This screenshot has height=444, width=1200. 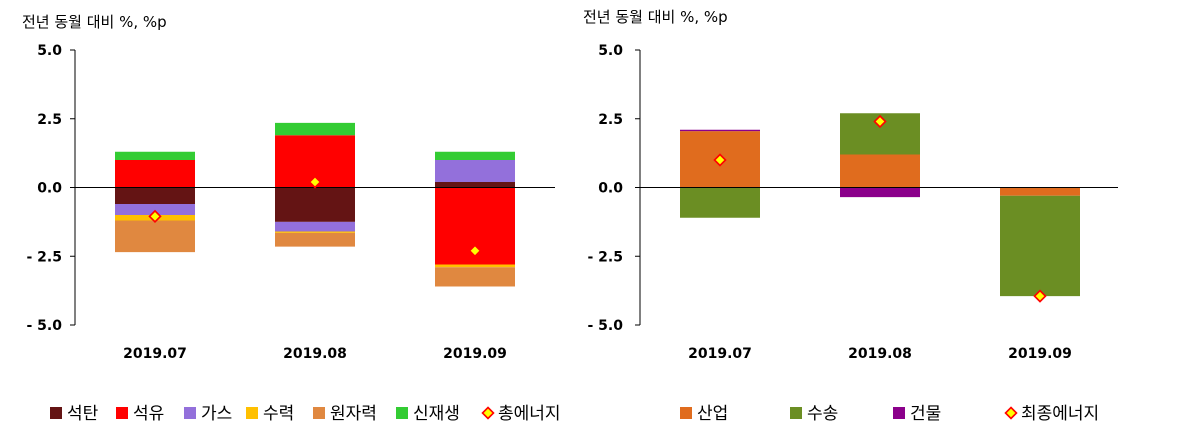 What do you see at coordinates (353, 414) in the screenshot?
I see `legend-label: 원자력` at bounding box center [353, 414].